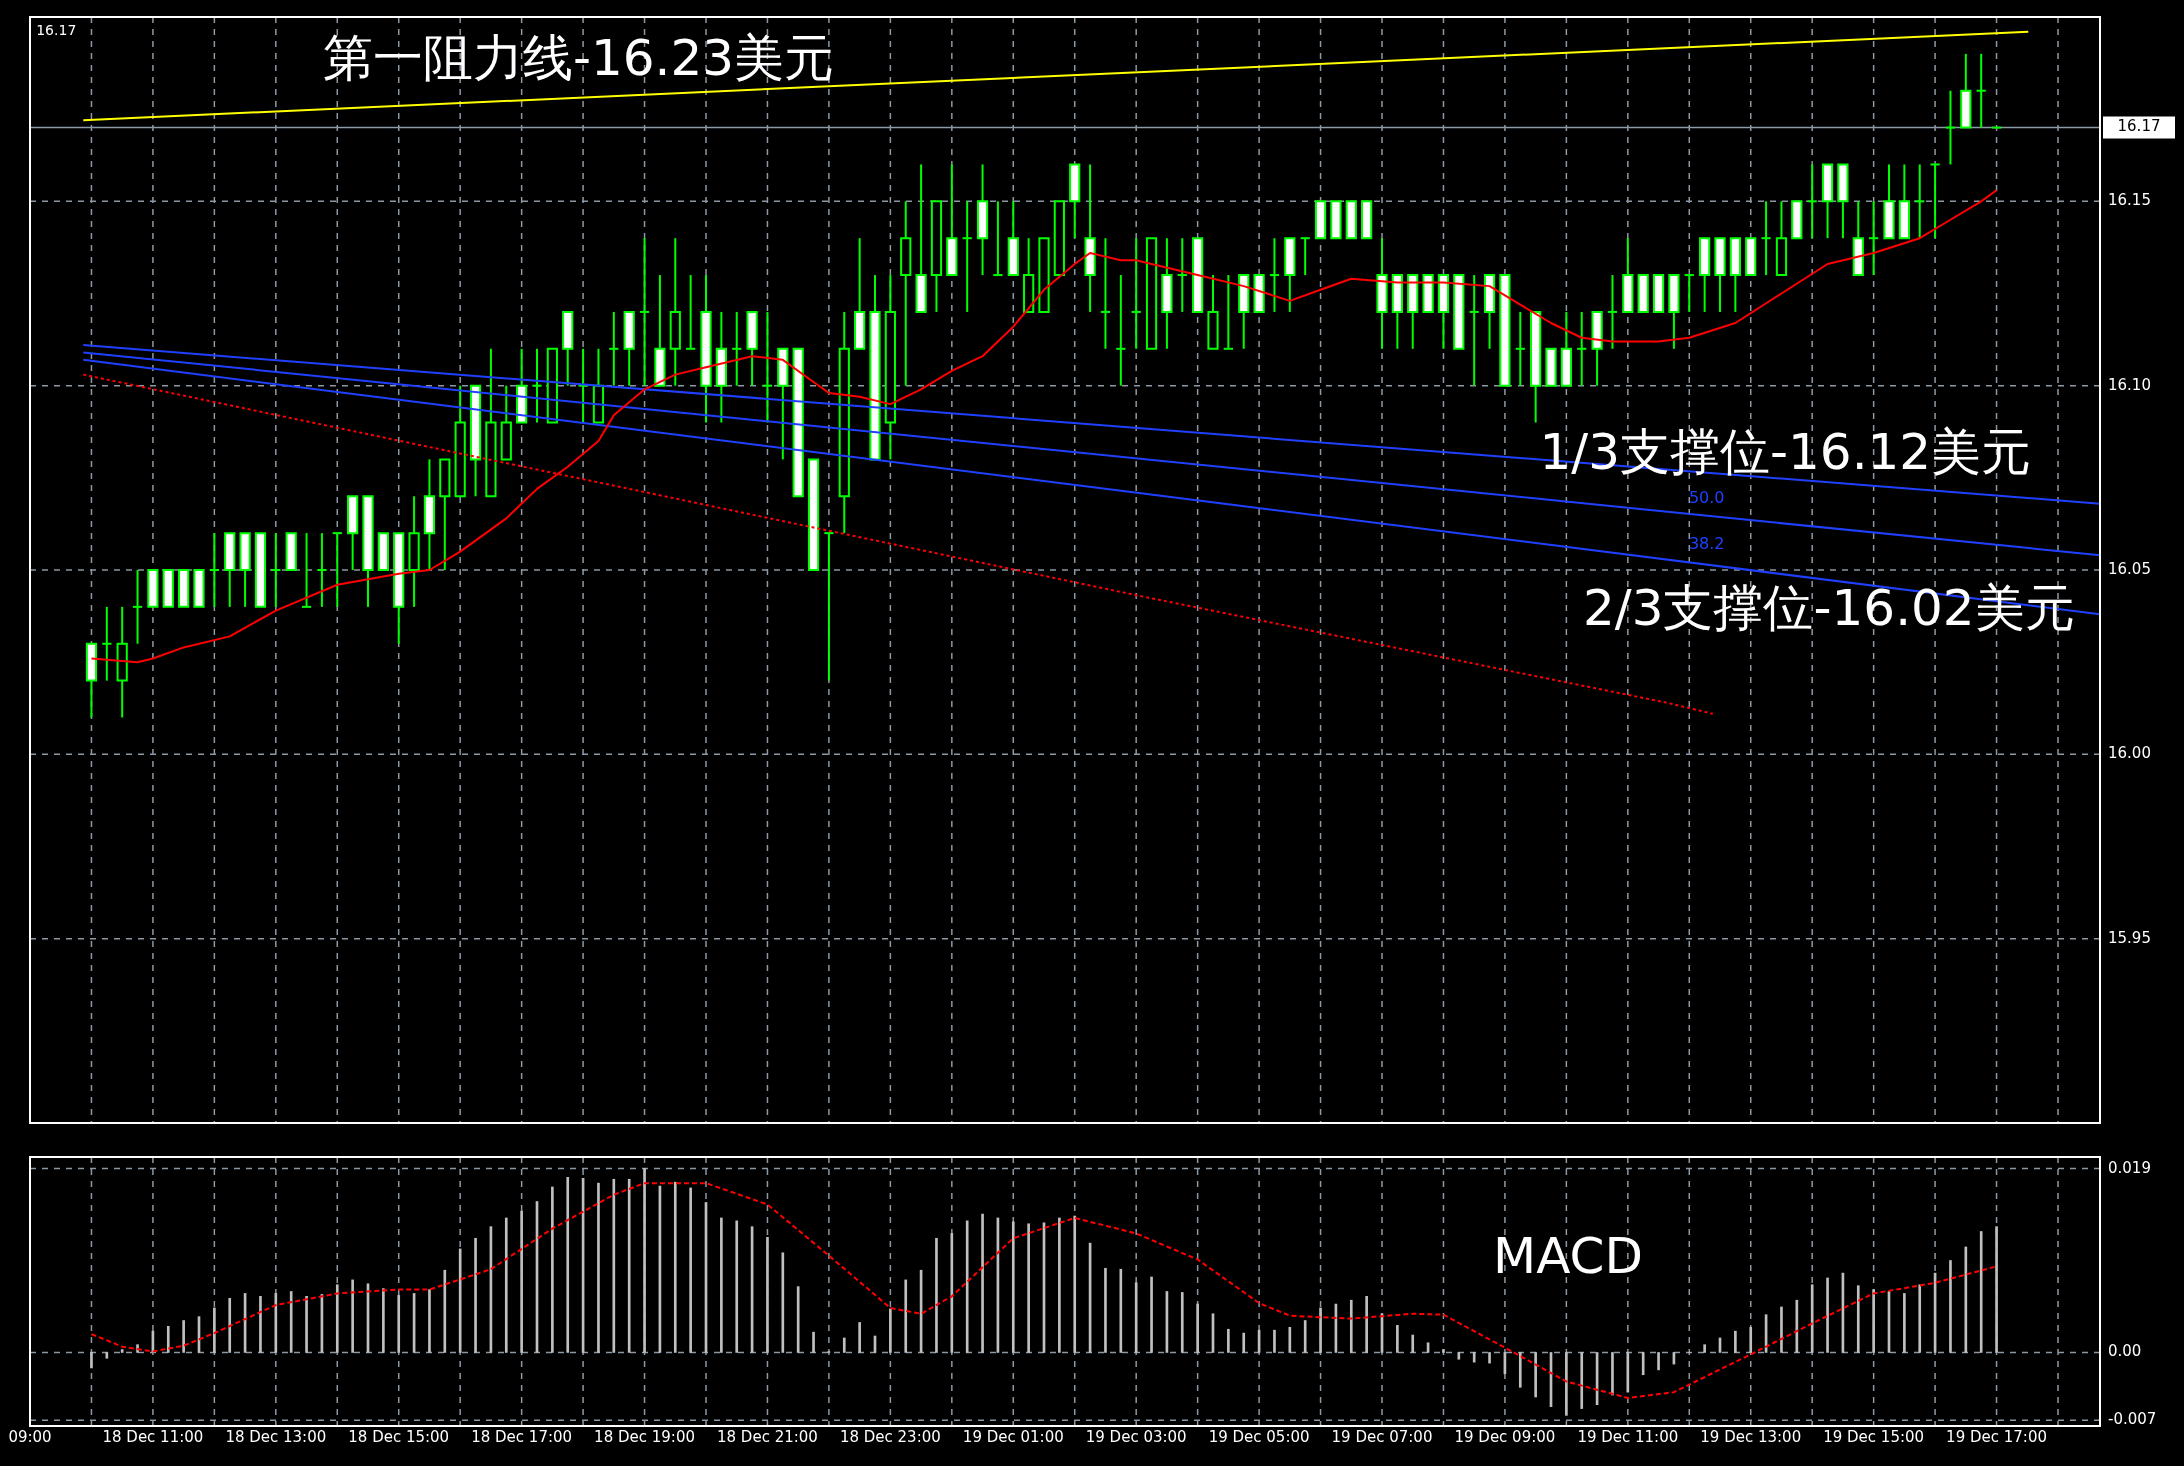  What do you see at coordinates (767, 1436) in the screenshot?
I see `x-tick-label: 18 Dec 21:00` at bounding box center [767, 1436].